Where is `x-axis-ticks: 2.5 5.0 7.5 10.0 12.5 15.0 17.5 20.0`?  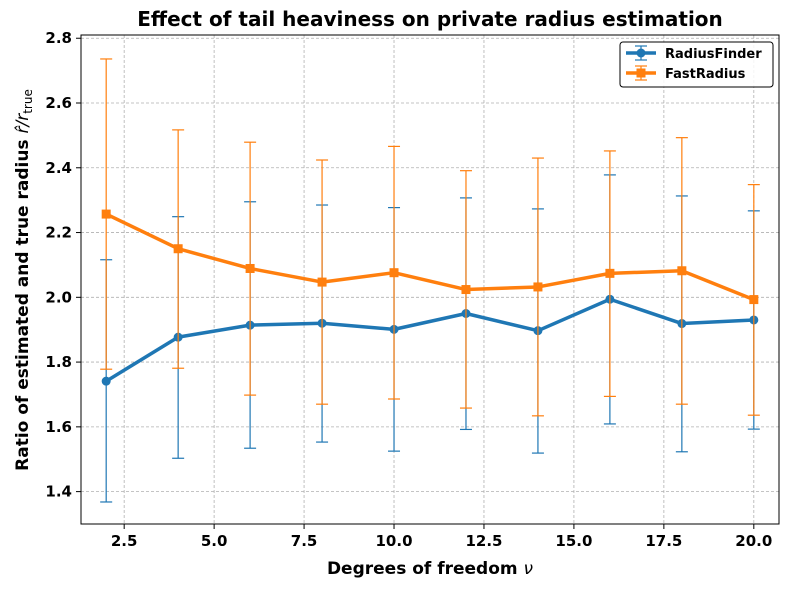 x-axis-ticks: 2.5 5.0 7.5 10.0 12.5 15.0 17.5 20.0 is located at coordinates (441, 537).